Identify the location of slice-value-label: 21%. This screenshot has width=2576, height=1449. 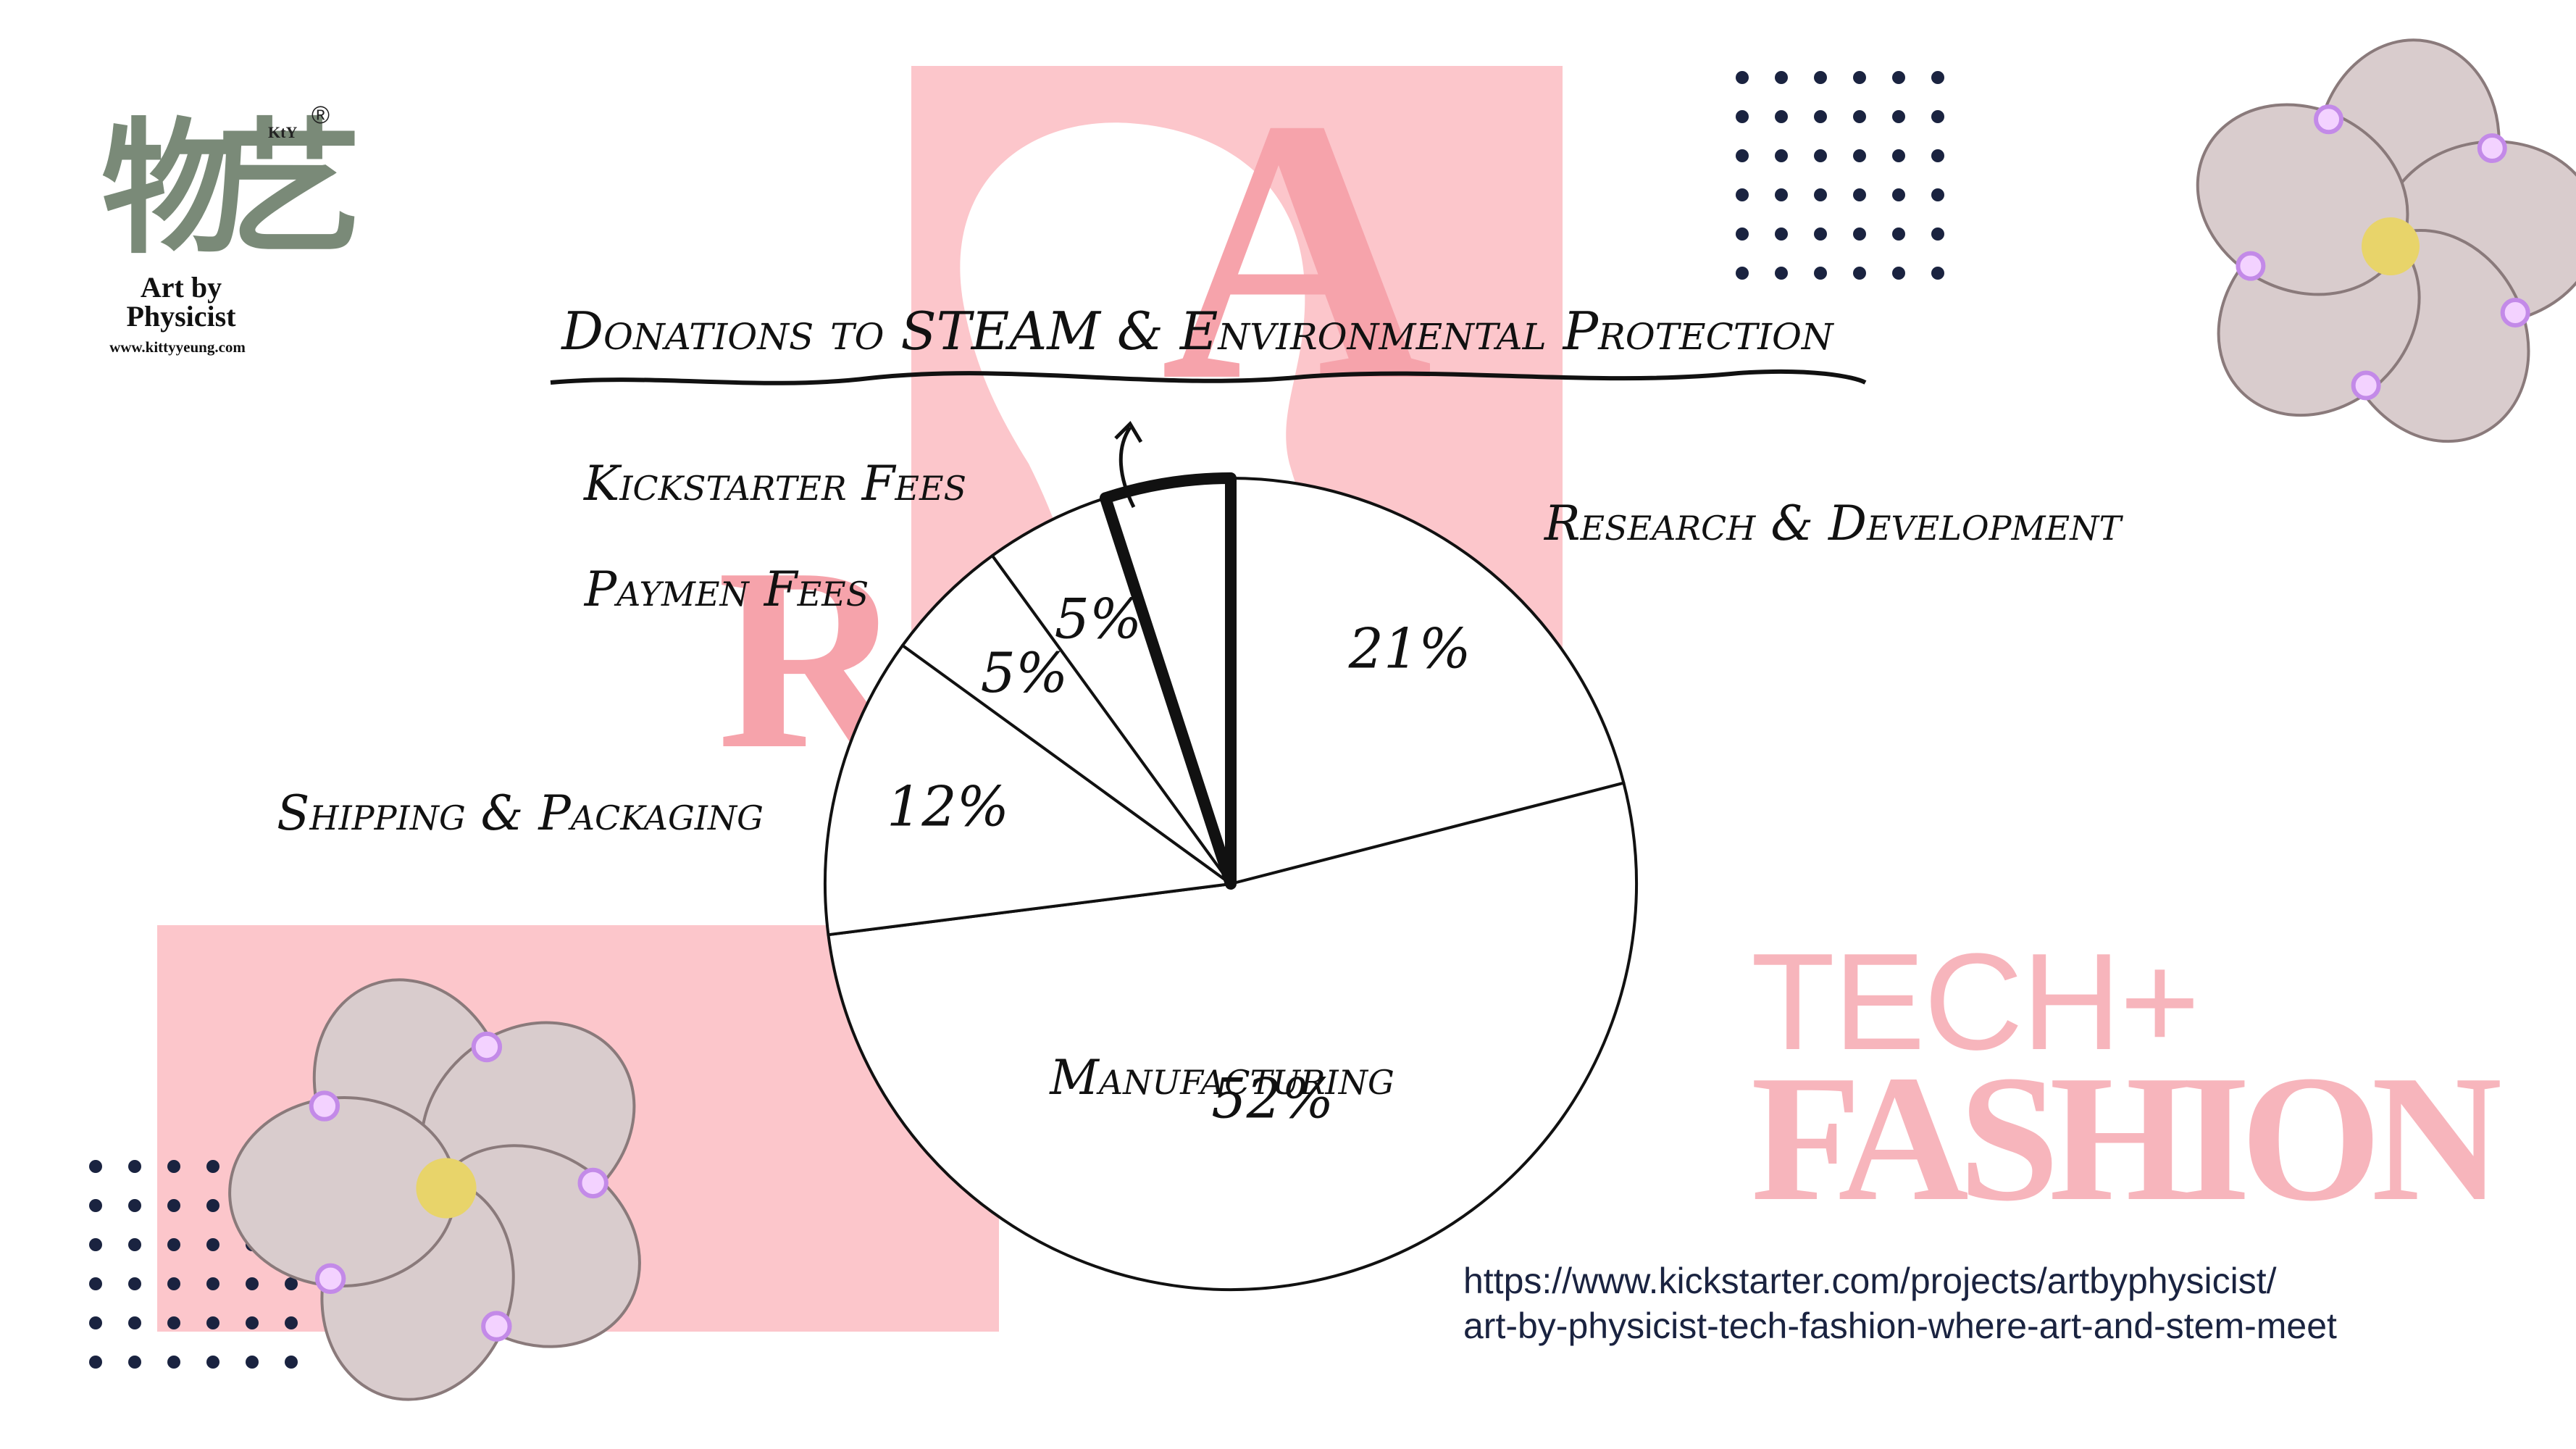
(1409, 648).